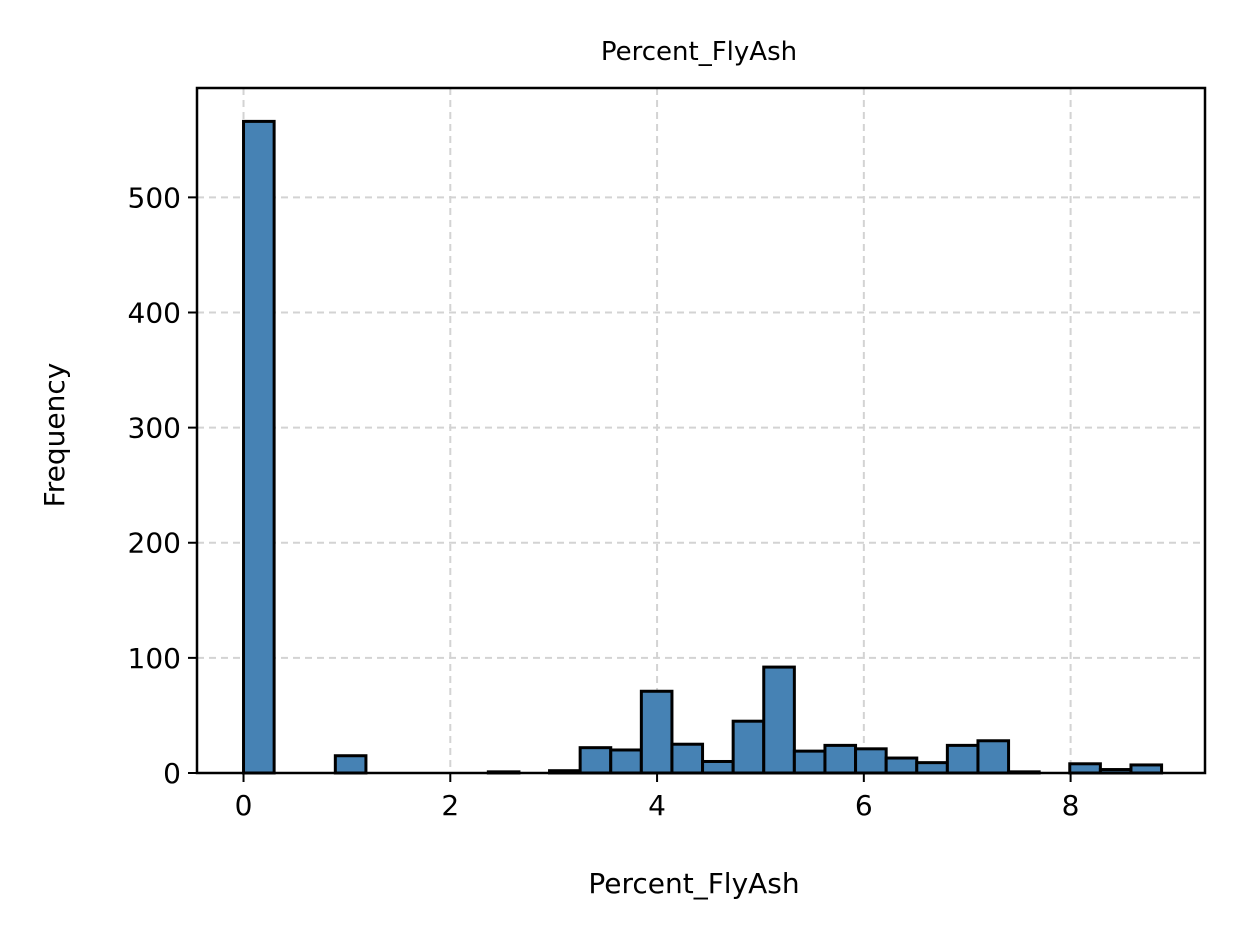  I want to click on chart-title: Percent_FlyAsh, so click(699, 52).